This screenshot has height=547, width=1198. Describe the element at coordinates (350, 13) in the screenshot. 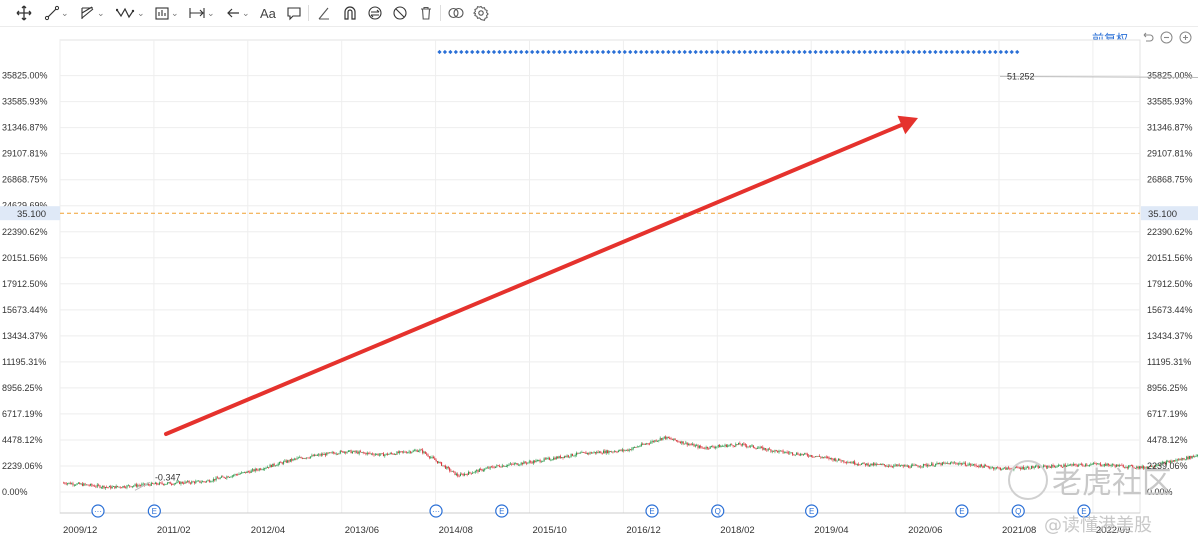

I see `magnet-icon` at that location.